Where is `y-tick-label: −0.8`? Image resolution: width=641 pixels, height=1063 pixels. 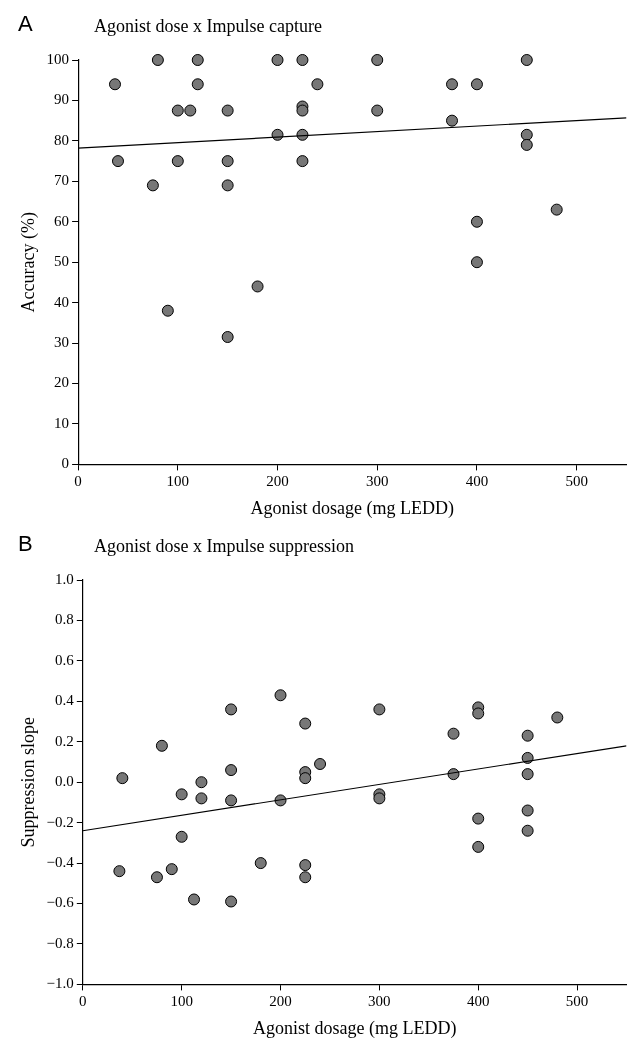
y-tick-label: −0.8 is located at coordinates (60, 942).